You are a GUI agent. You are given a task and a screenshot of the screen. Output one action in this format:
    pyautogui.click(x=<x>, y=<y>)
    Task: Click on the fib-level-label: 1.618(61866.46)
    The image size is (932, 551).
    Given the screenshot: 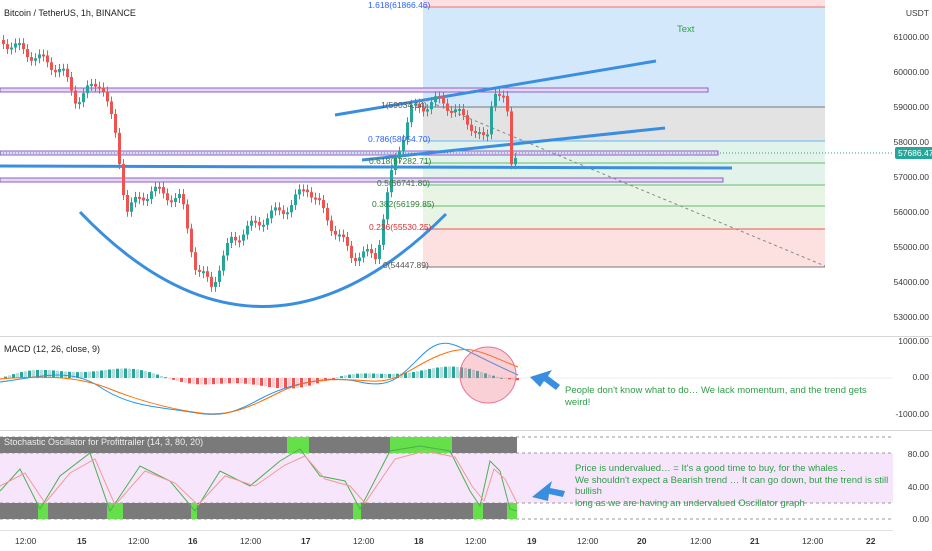 What is the action you would take?
    pyautogui.click(x=399, y=5)
    